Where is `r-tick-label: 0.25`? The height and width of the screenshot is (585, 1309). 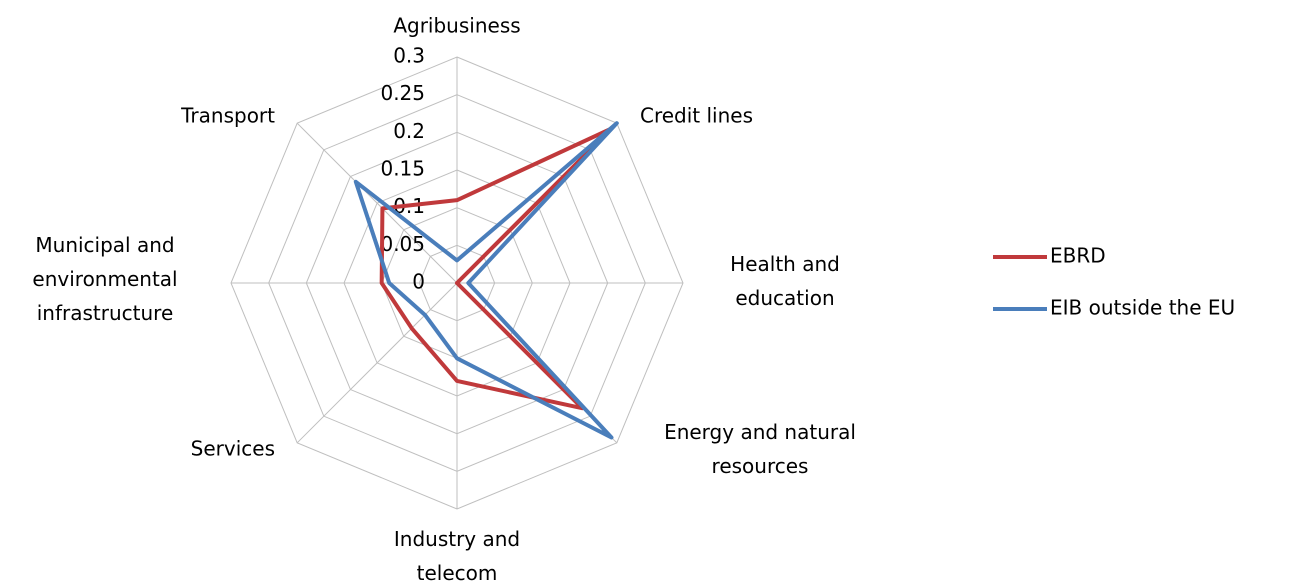
r-tick-label: 0.25 is located at coordinates (402, 93).